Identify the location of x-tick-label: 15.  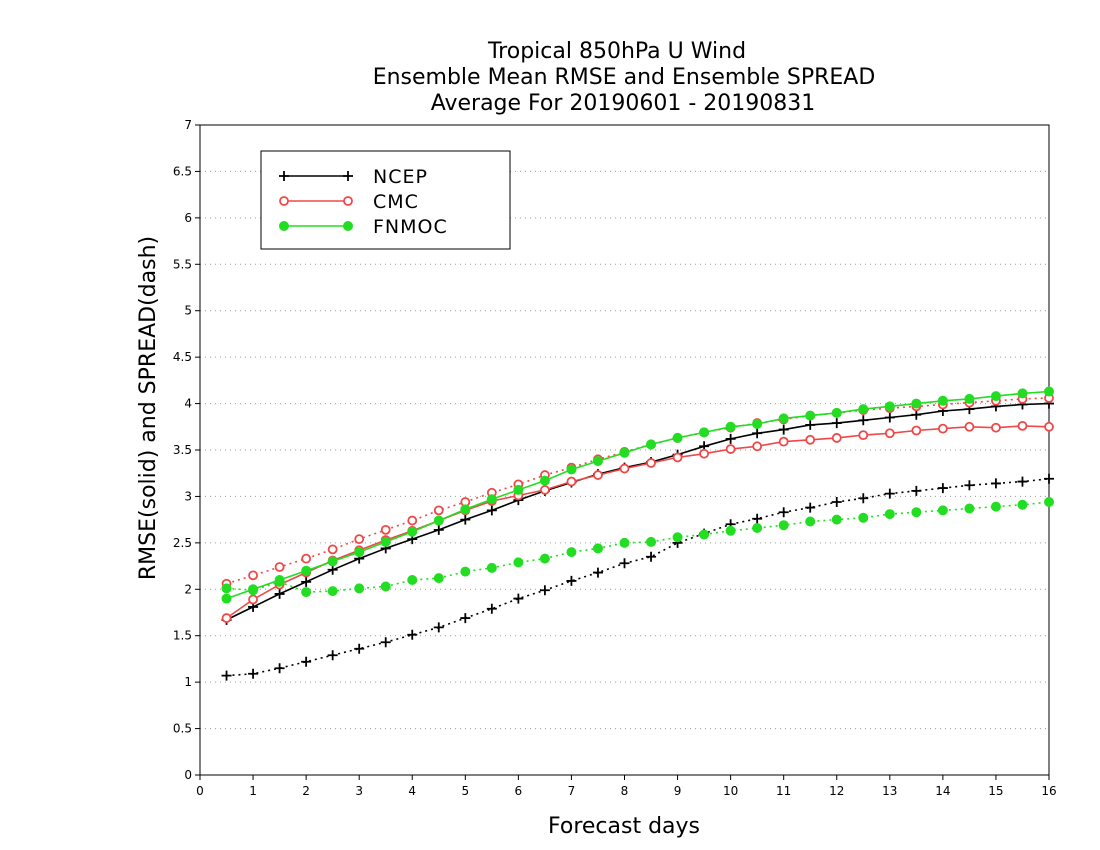
(995, 791).